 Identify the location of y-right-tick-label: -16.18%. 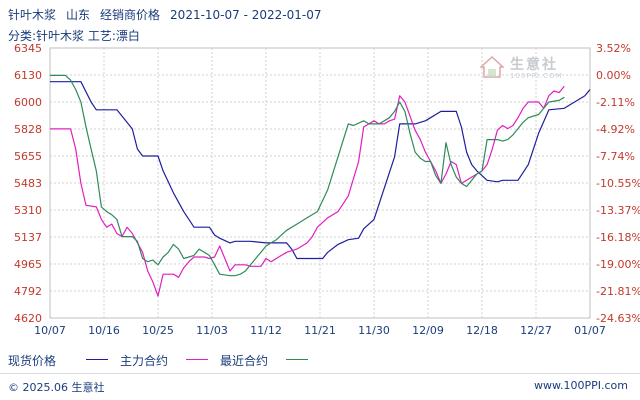
(618, 237).